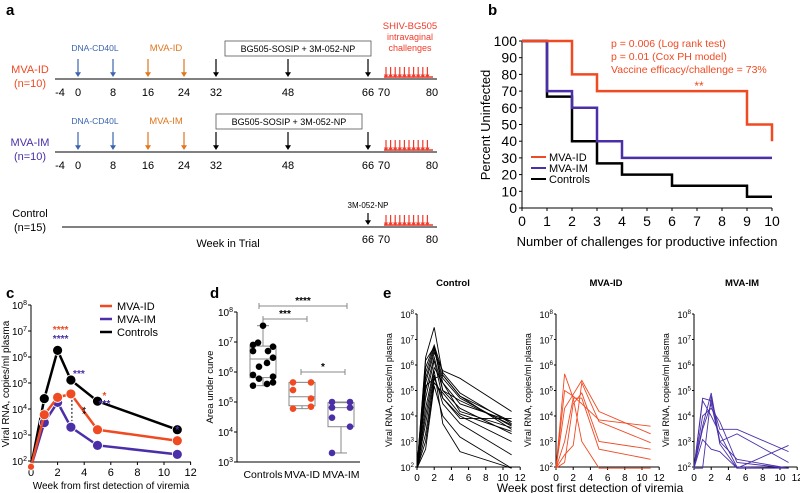 The width and height of the screenshot is (800, 493). Describe the element at coordinates (136, 307) in the screenshot. I see `legend-label: MVA-ID` at that location.